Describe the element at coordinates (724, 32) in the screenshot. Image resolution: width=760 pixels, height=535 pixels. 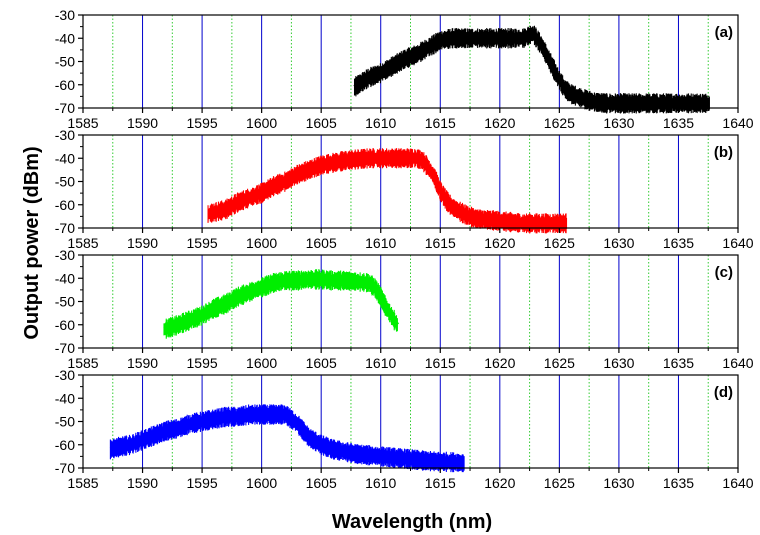
I see `panel-1-label: (a)` at that location.